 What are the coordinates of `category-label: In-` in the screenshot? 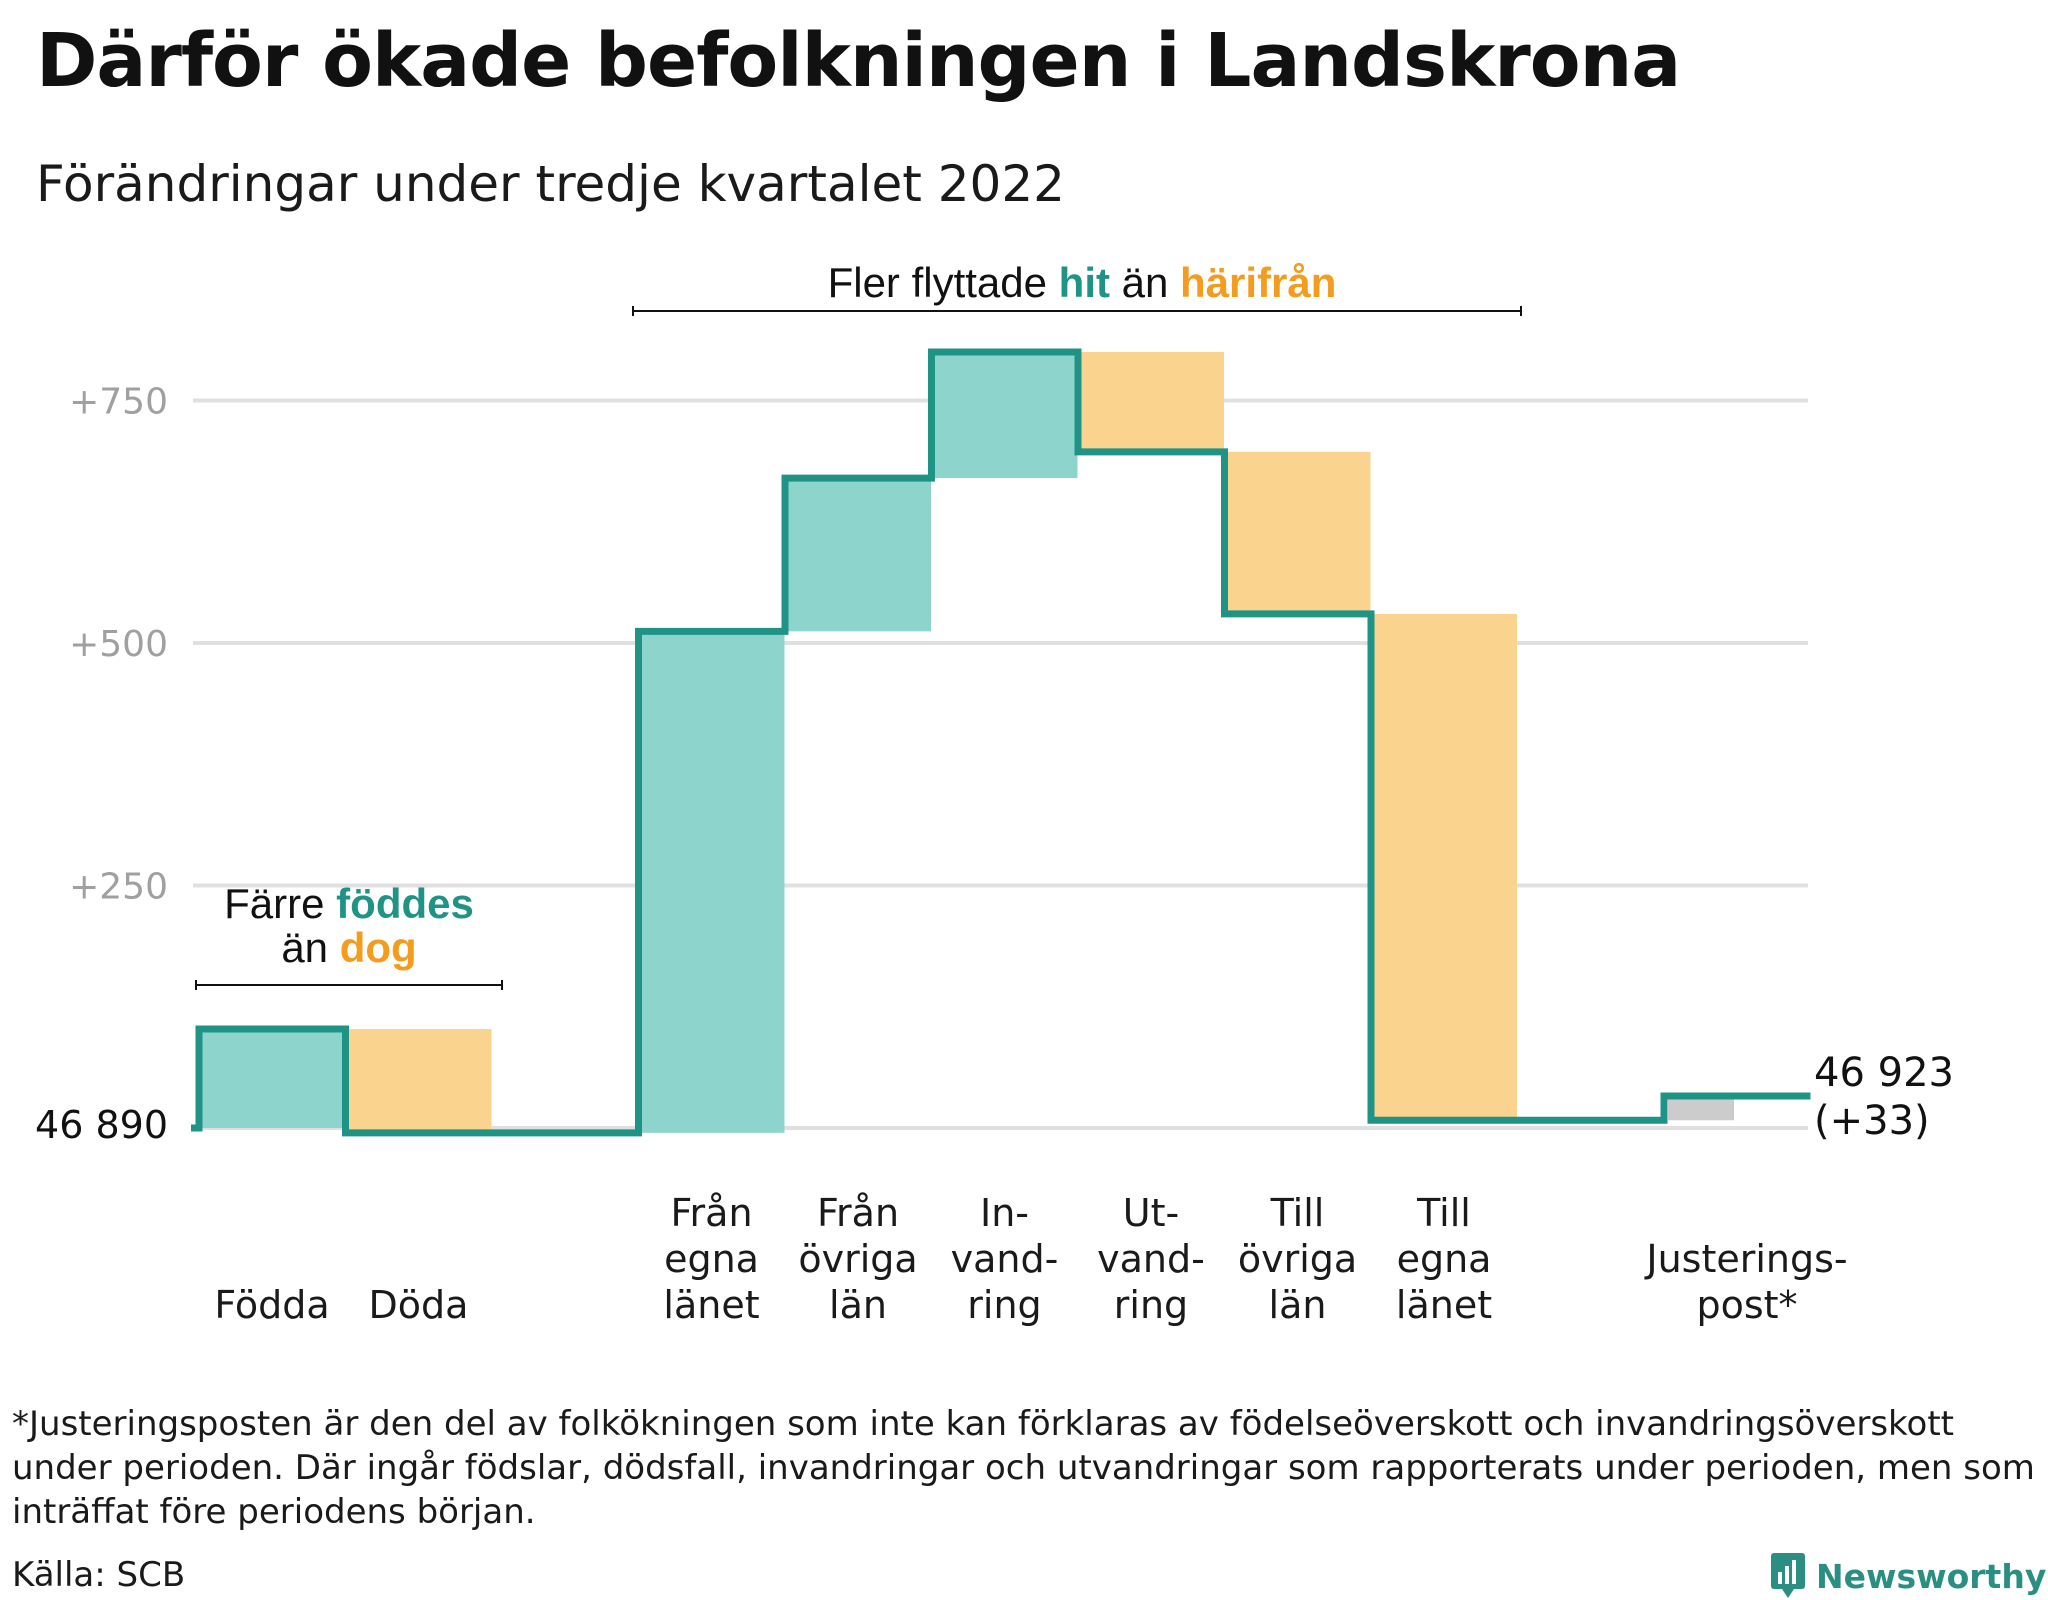 It's located at (1004, 1213).